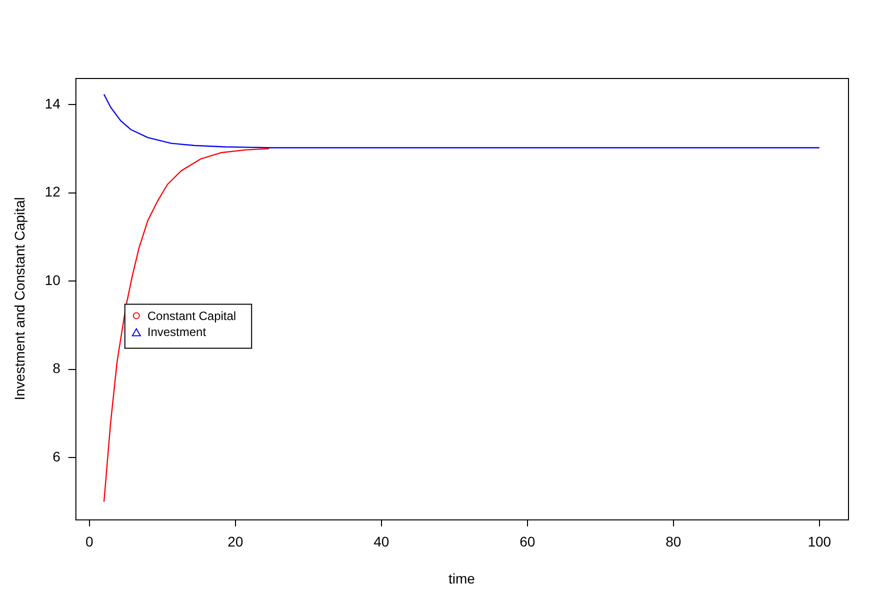 This screenshot has width=888, height=604. What do you see at coordinates (820, 542) in the screenshot?
I see `x-tick-label: 100` at bounding box center [820, 542].